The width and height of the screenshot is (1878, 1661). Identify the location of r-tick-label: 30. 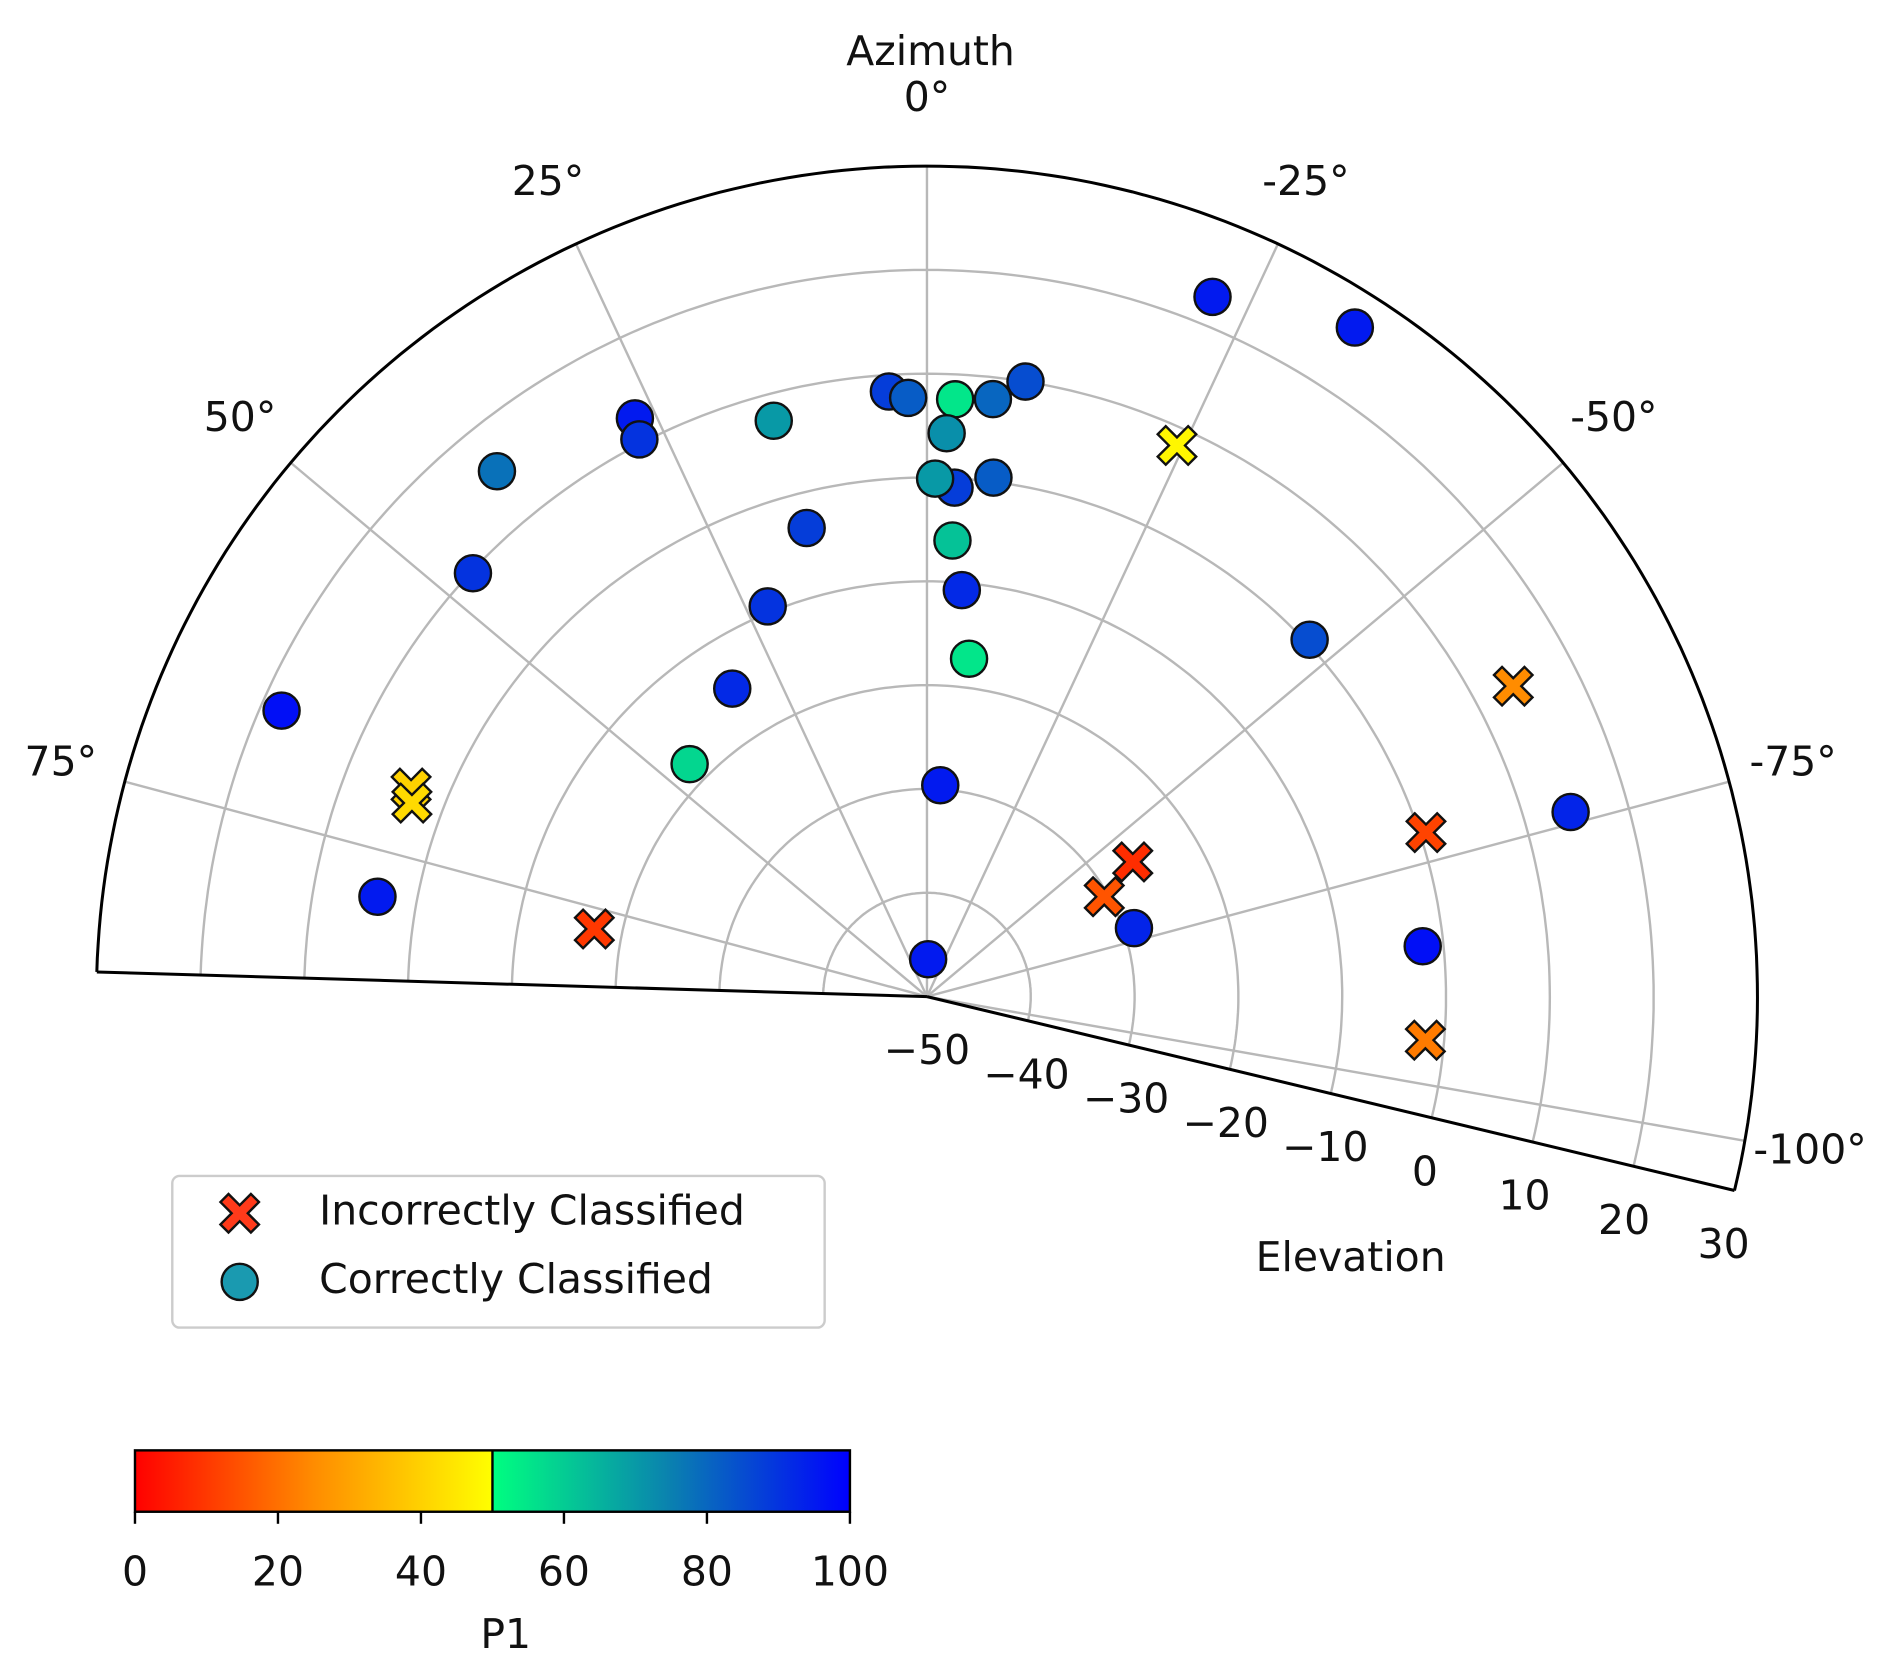
(1724, 1244).